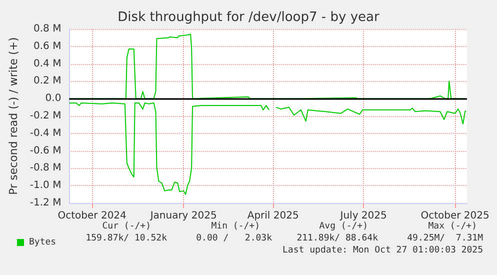 Image resolution: width=497 pixels, height=275 pixels. Describe the element at coordinates (46, 150) in the screenshot. I see `y-tick-label: -0.6 M` at that location.